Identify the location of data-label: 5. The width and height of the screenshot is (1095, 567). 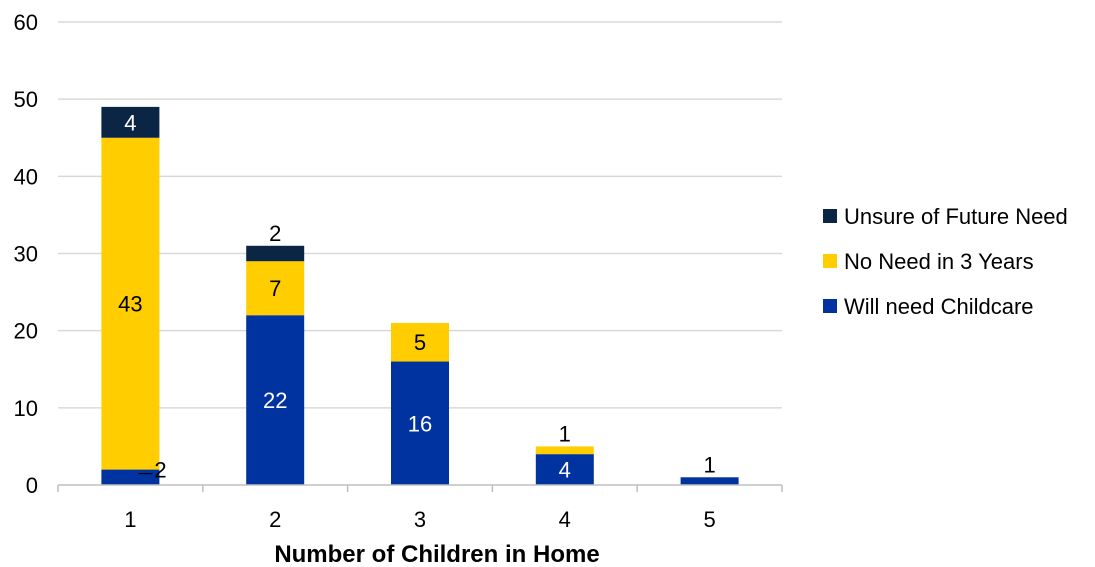
(420, 342).